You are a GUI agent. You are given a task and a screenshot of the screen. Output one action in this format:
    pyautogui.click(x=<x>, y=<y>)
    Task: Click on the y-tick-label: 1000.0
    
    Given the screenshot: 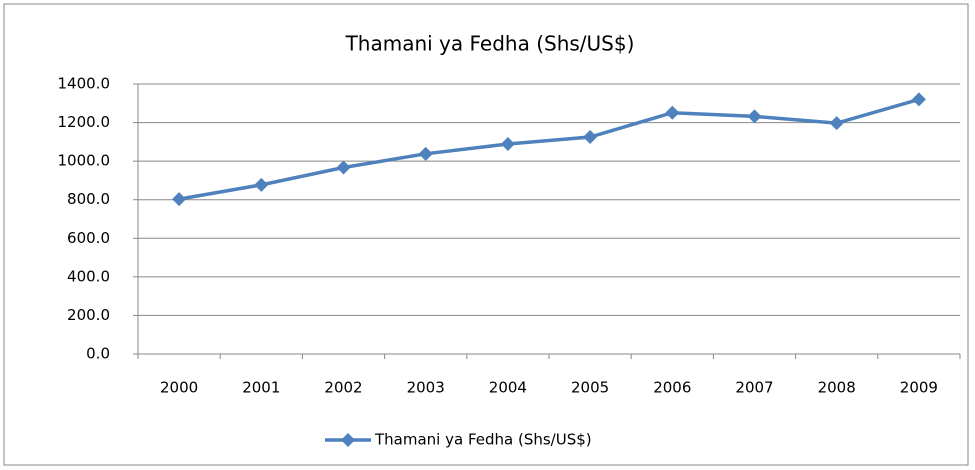 What is the action you would take?
    pyautogui.click(x=84, y=161)
    